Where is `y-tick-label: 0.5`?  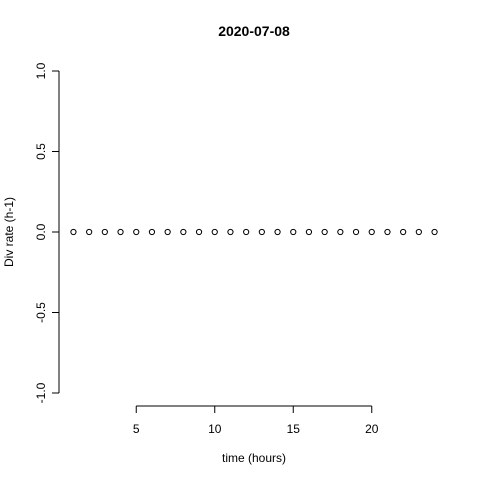
y-tick-label: 0.5 is located at coordinates (41, 151).